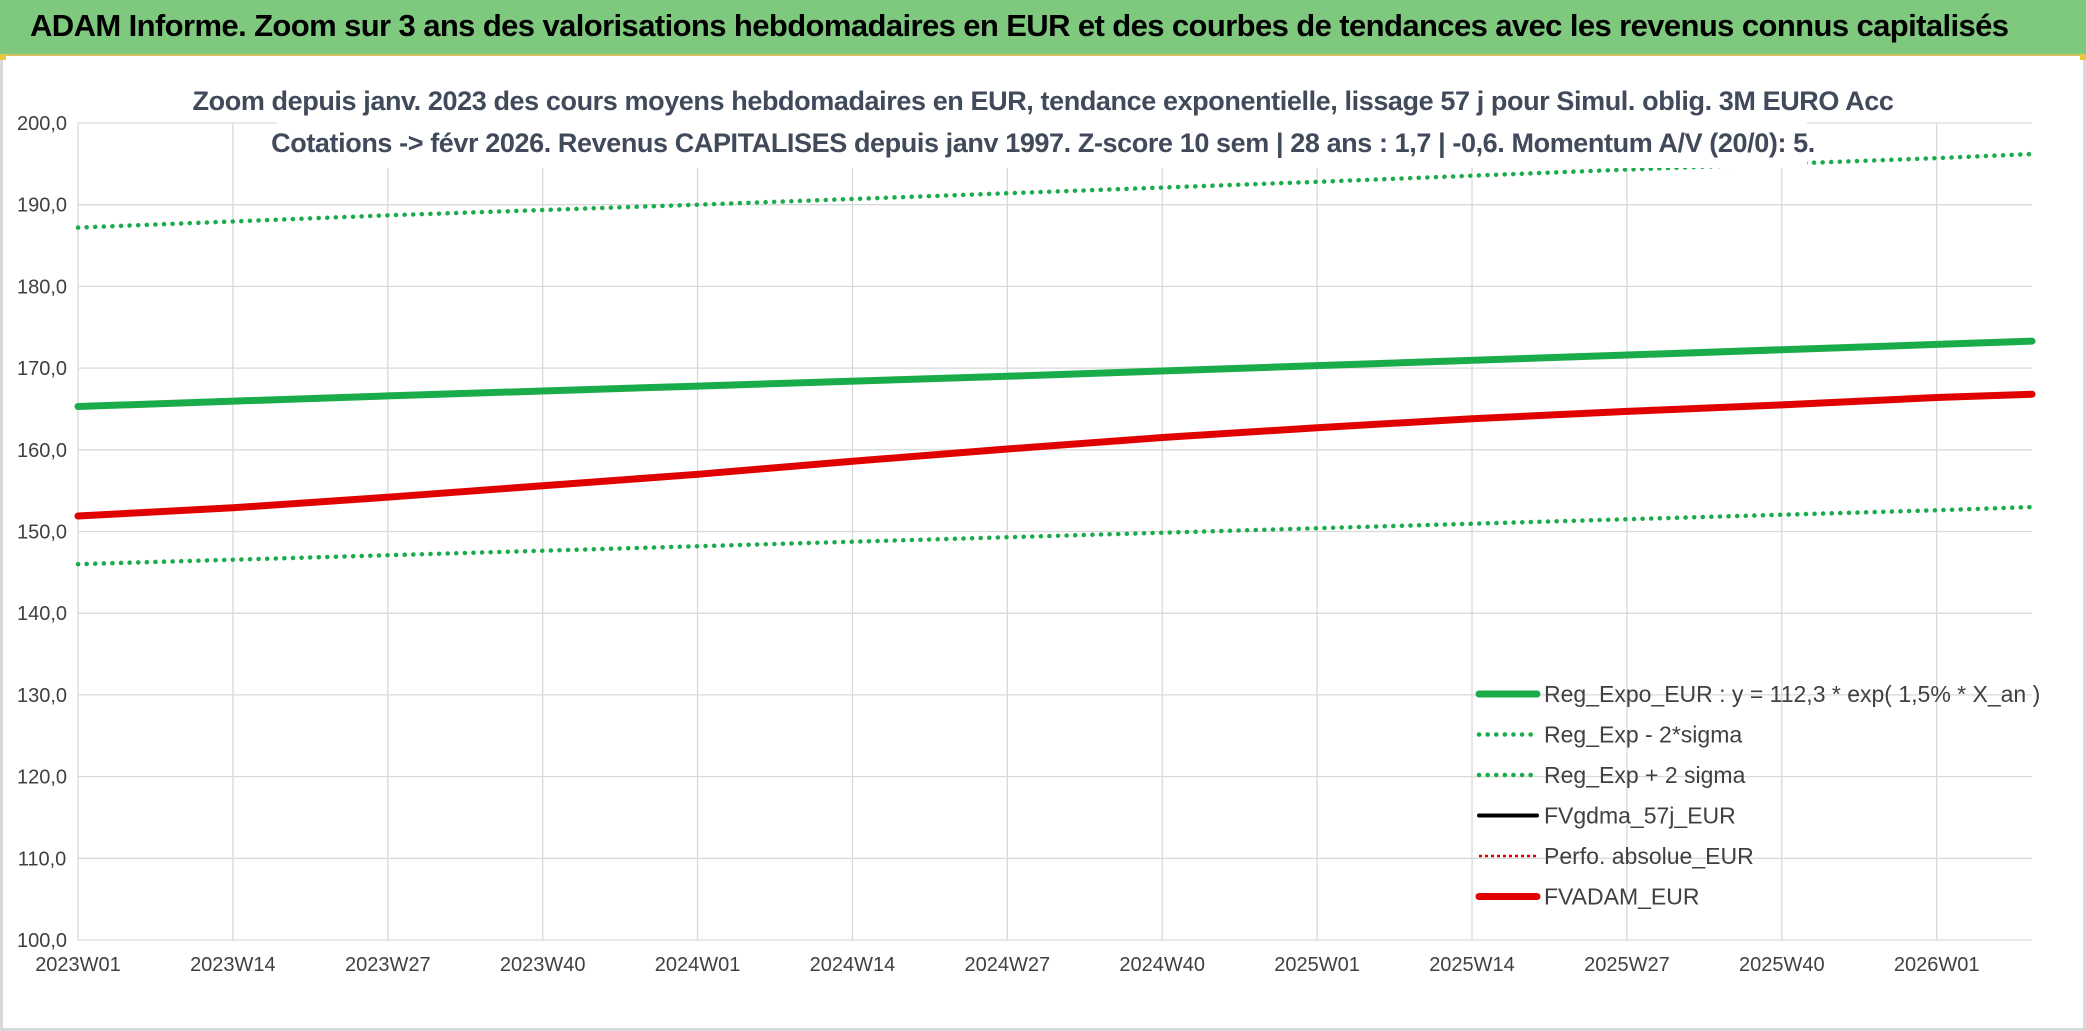 The height and width of the screenshot is (1031, 2086). What do you see at coordinates (1645, 775) in the screenshot?
I see `legend-entry: Reg_Exp + 2 sigma` at bounding box center [1645, 775].